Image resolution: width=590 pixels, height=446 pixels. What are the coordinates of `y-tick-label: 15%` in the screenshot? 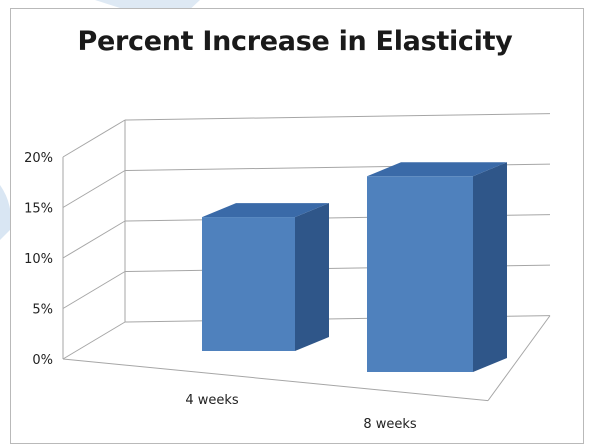 It's located at (38, 209).